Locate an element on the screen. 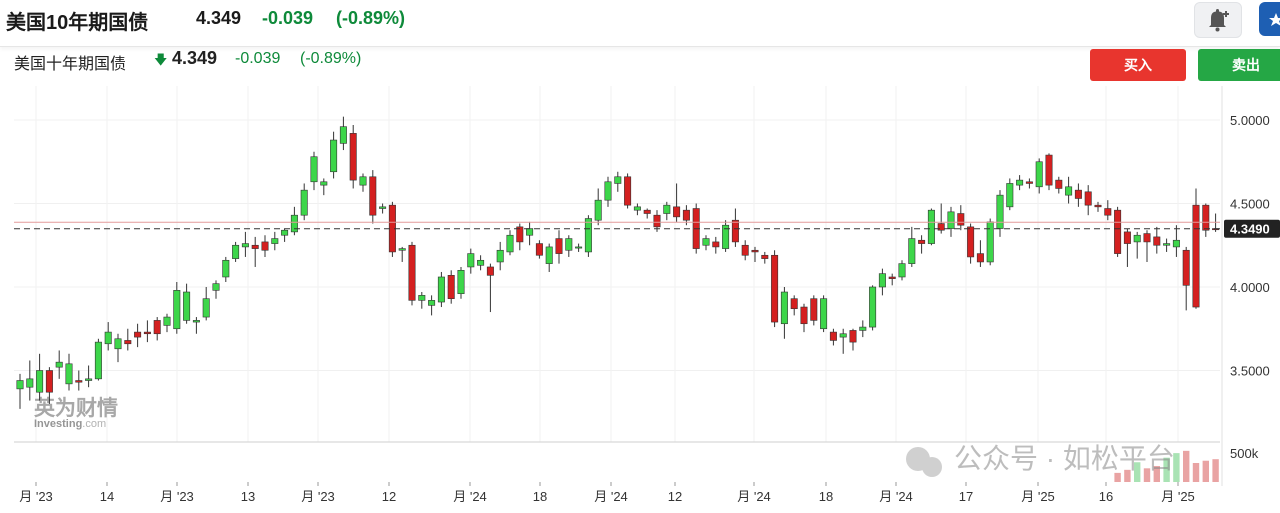 The height and width of the screenshot is (513, 1280). buy-button: 买入 is located at coordinates (1138, 65).